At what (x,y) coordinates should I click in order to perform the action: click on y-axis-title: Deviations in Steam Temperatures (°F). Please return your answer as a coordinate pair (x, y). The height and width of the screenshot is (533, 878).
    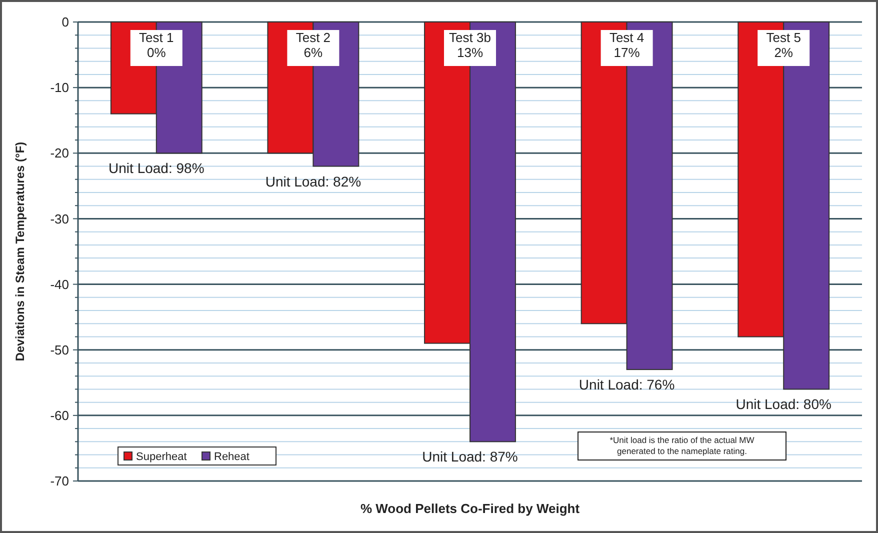
    Looking at the image, I should click on (20, 252).